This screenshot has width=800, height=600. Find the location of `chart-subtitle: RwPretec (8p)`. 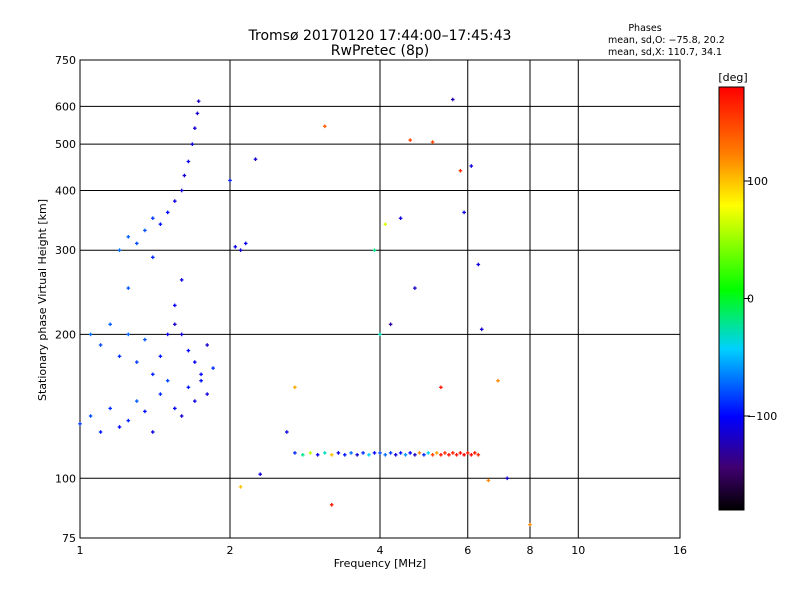

chart-subtitle: RwPretec (8p) is located at coordinates (380, 51).